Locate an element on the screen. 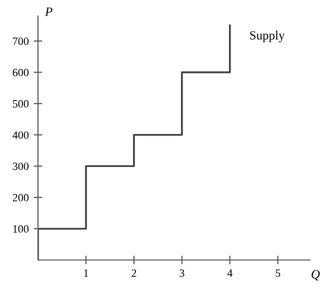  series-label: Supply is located at coordinates (267, 36).